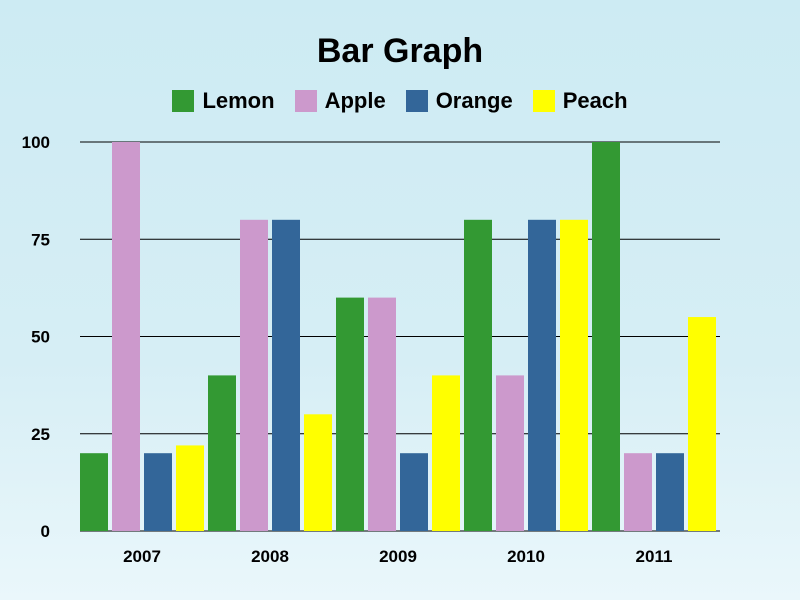 The width and height of the screenshot is (800, 600). I want to click on x-tick-label-2007: 2007, so click(142, 556).